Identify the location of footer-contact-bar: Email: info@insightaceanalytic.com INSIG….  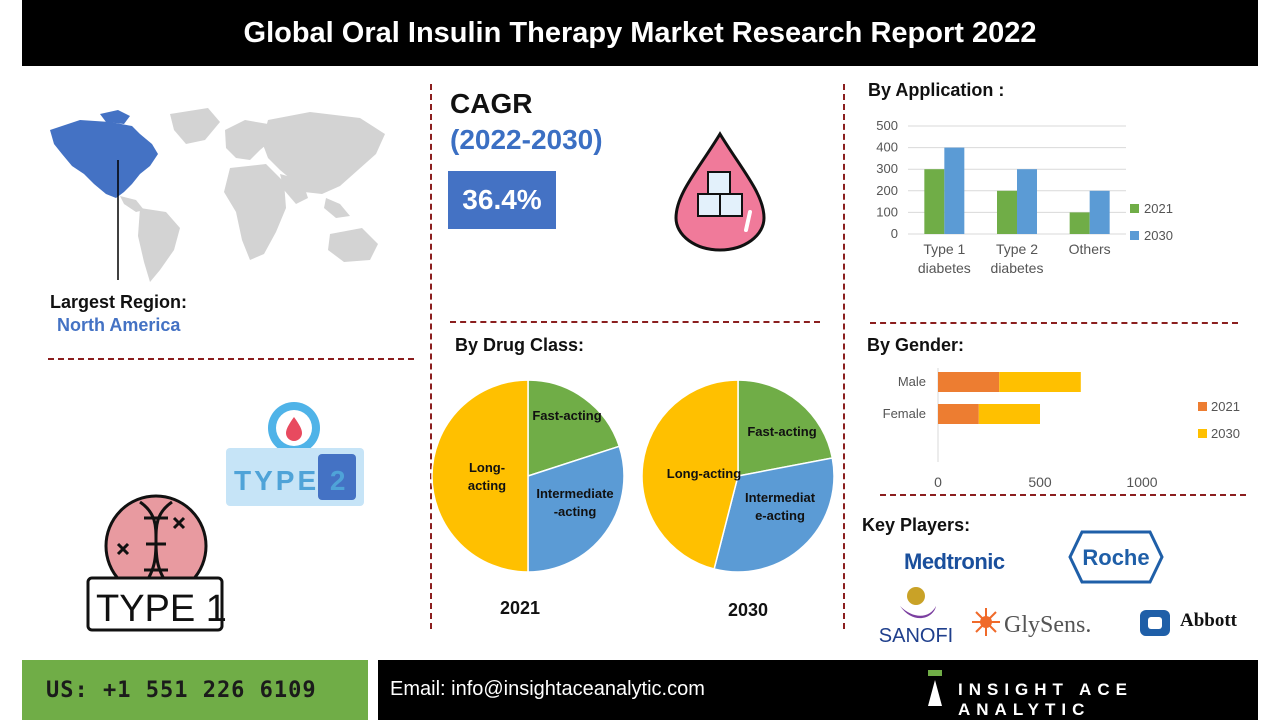
(818, 690).